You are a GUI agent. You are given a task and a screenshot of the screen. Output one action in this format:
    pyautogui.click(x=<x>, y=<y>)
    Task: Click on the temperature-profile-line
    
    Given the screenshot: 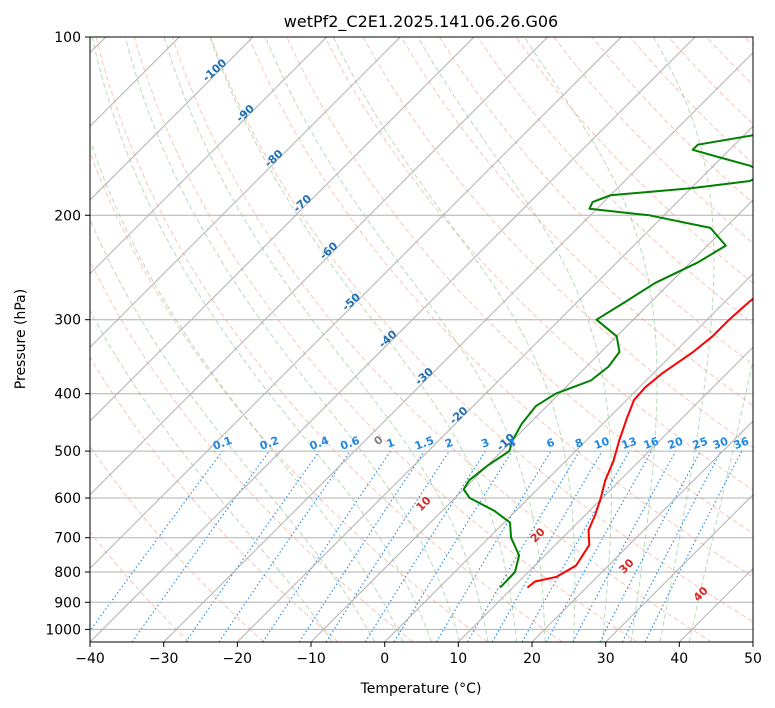 What is the action you would take?
    pyautogui.click(x=639, y=443)
    